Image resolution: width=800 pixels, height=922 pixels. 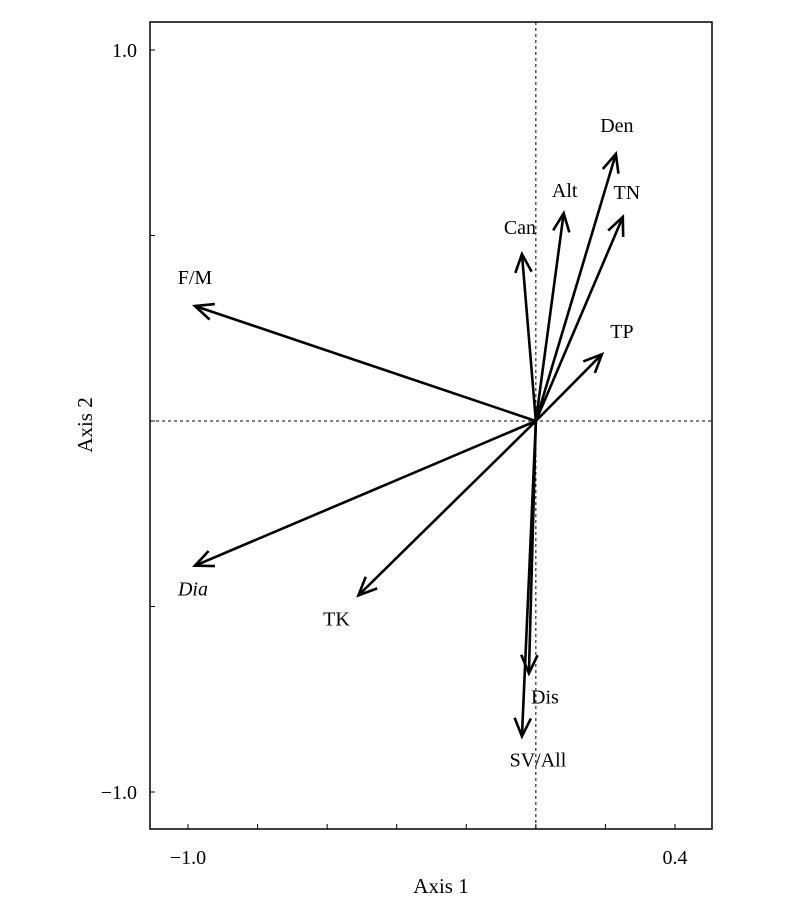 I want to click on arrowhead-sv-all, so click(x=523, y=728).